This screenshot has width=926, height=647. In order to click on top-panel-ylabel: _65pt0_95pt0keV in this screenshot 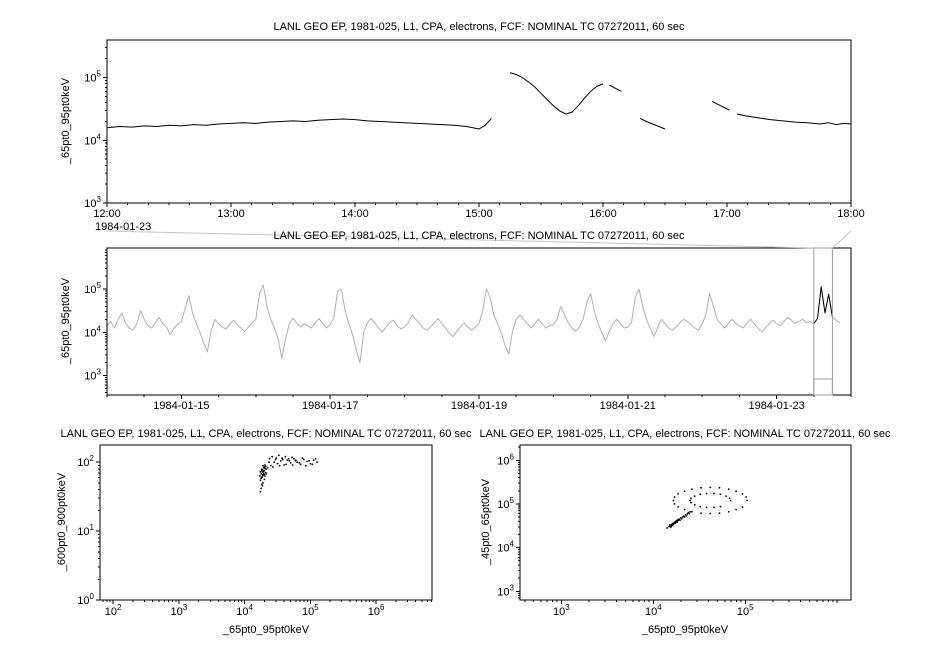, I will do `click(66, 121)`.